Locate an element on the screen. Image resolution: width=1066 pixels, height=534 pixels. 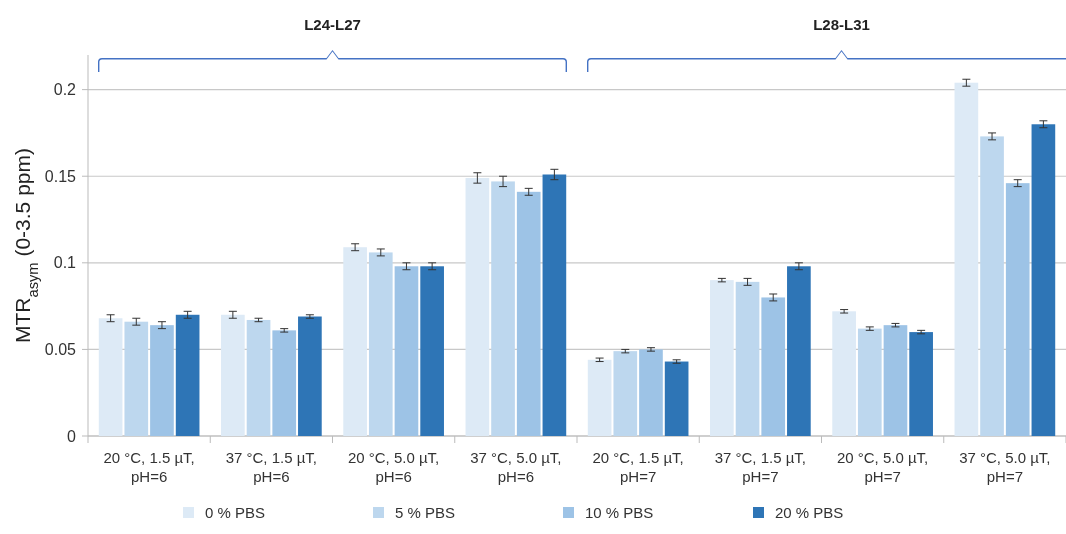
y-tick-label: 0.15 is located at coordinates (60, 176).